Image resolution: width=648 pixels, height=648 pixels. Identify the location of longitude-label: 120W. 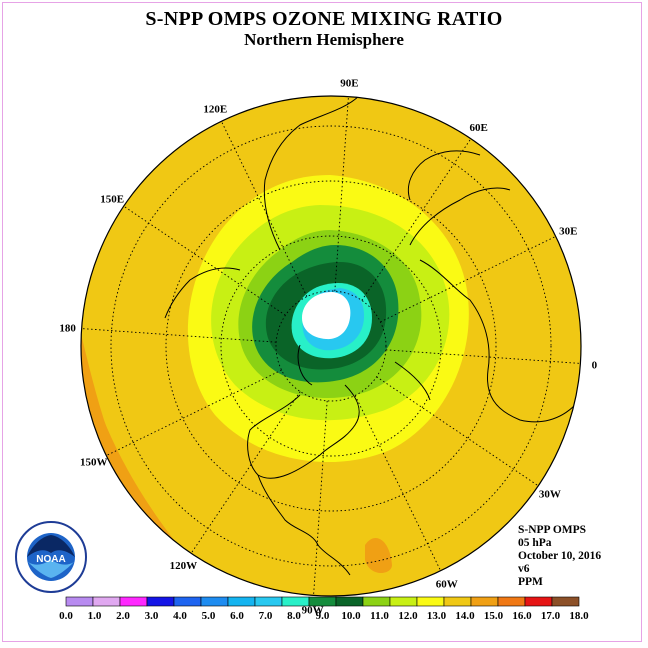
(184, 566).